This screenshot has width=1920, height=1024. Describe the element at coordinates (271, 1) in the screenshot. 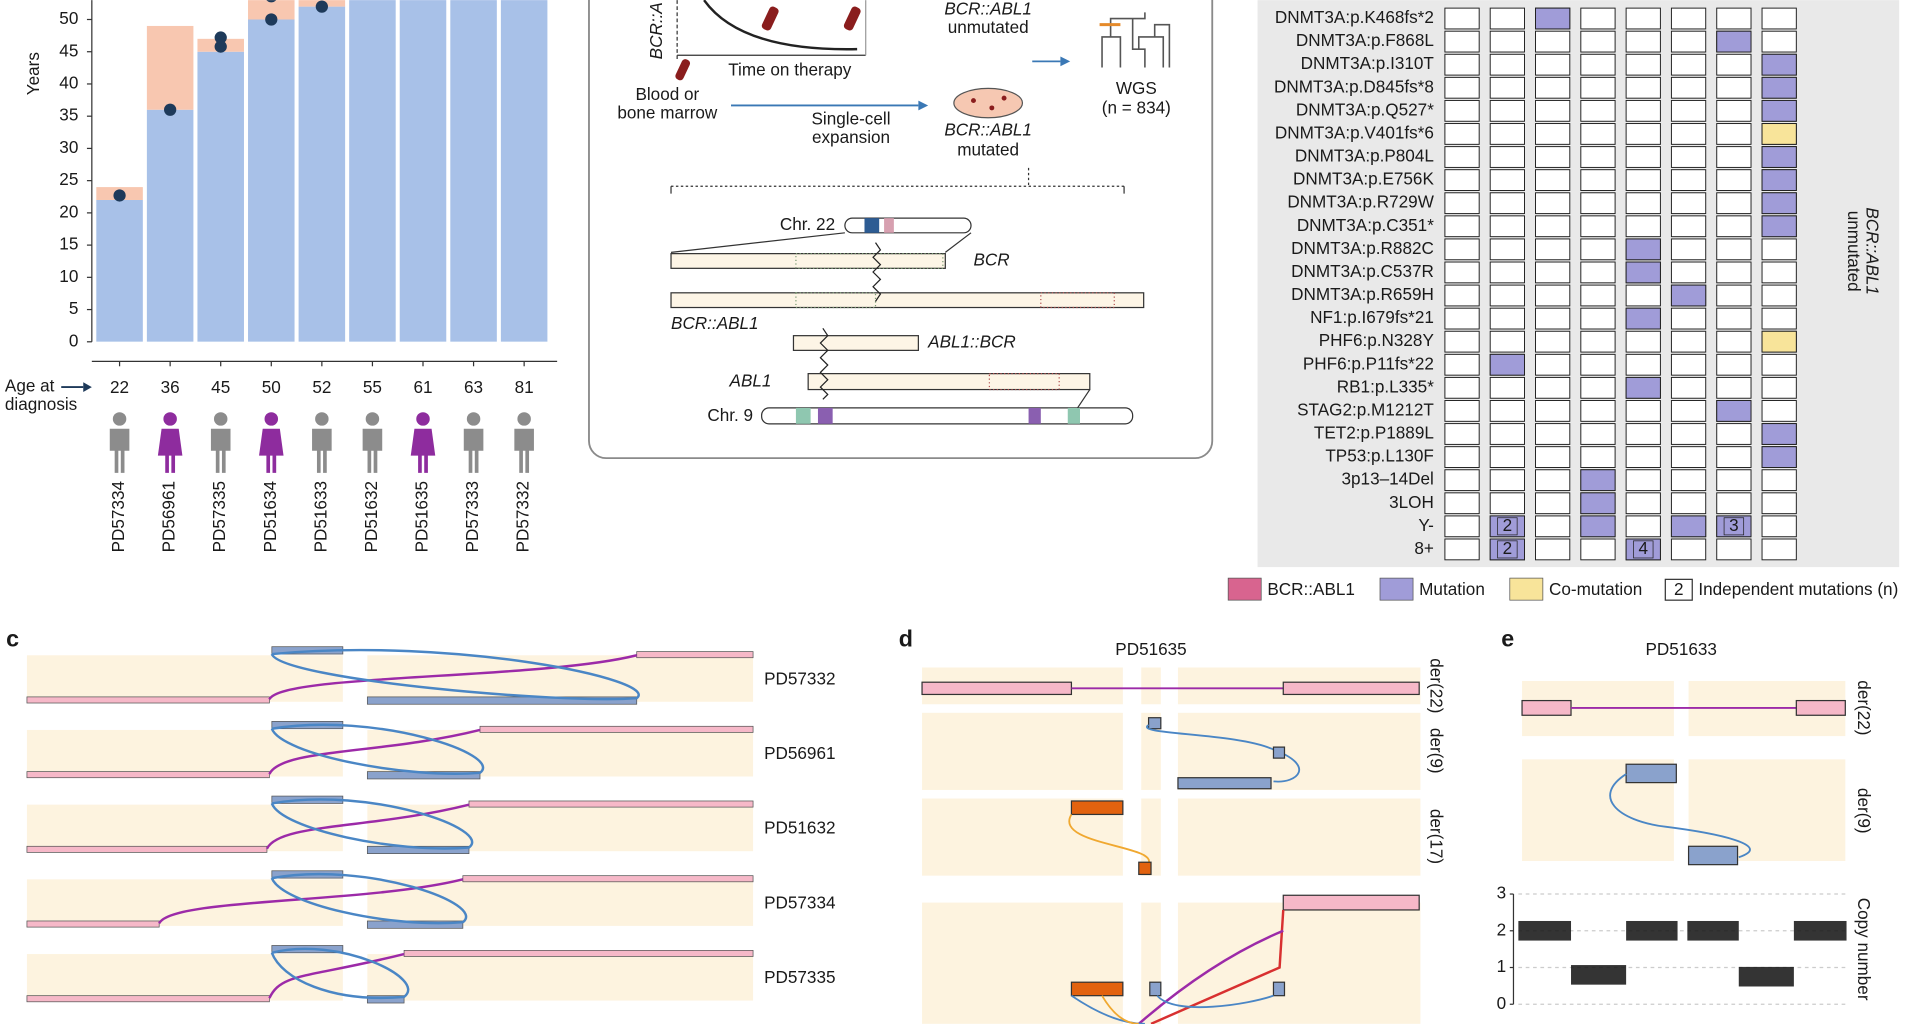

I see `point` at that location.